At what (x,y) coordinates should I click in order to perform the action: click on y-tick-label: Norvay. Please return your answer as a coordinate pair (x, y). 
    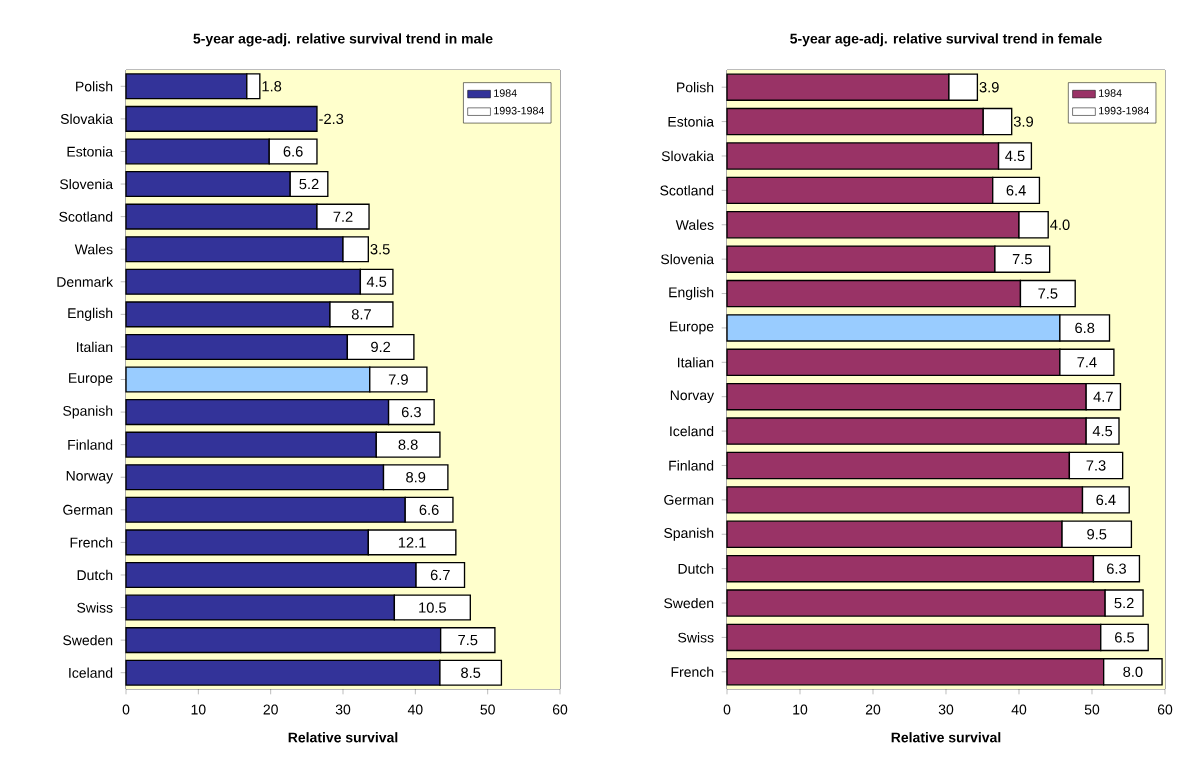
    Looking at the image, I should click on (692, 396).